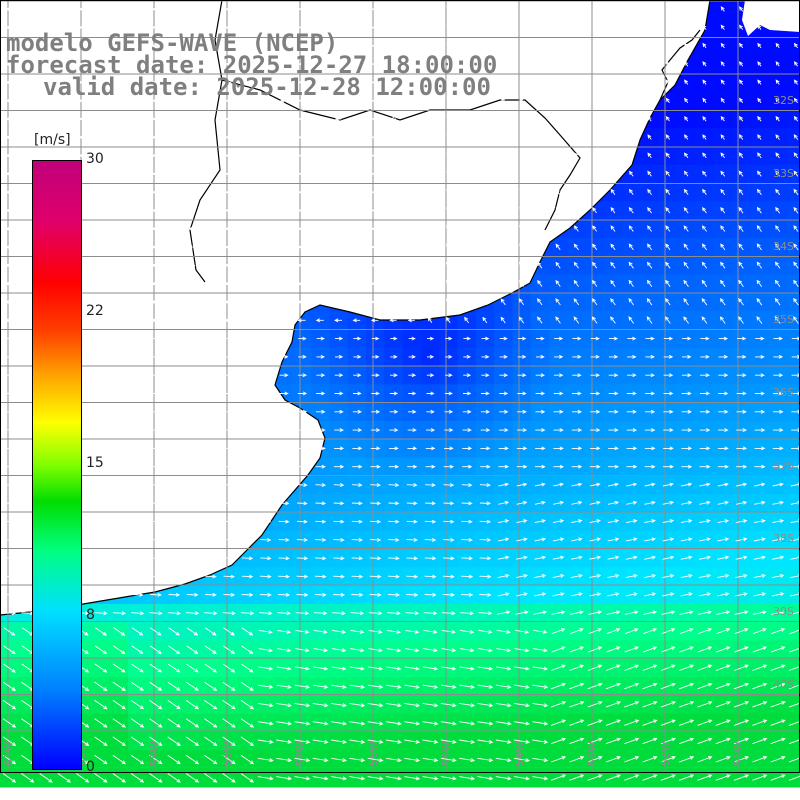  I want to click on wind-cell, so click(793, 686).